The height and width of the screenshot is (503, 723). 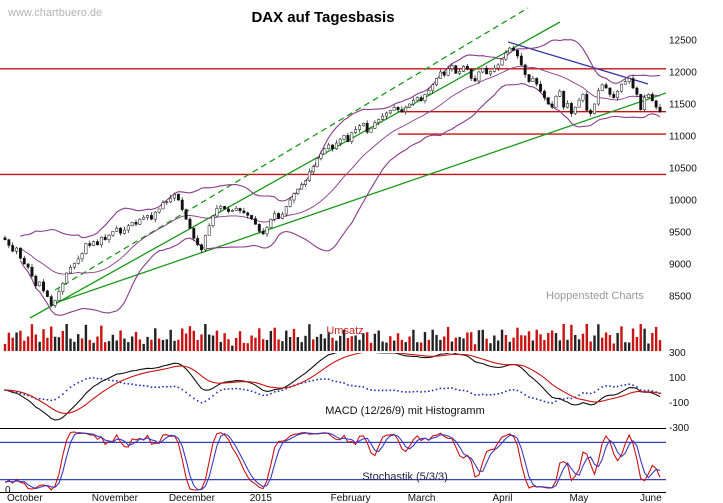 I want to click on price-tick-label: 12000, so click(x=683, y=73).